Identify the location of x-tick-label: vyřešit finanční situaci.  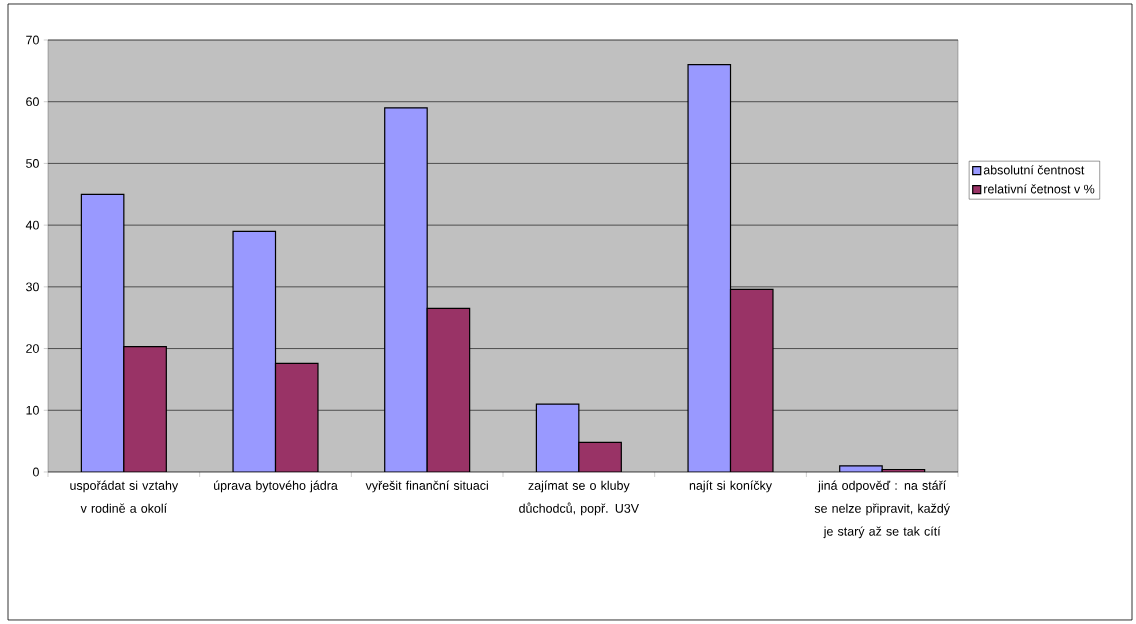
(426, 486).